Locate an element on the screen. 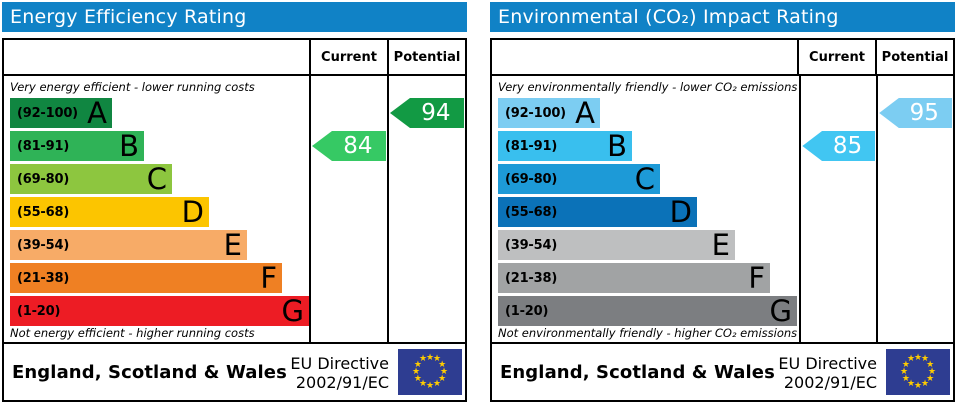  band-c-bar: (69-80) C is located at coordinates (579, 179).